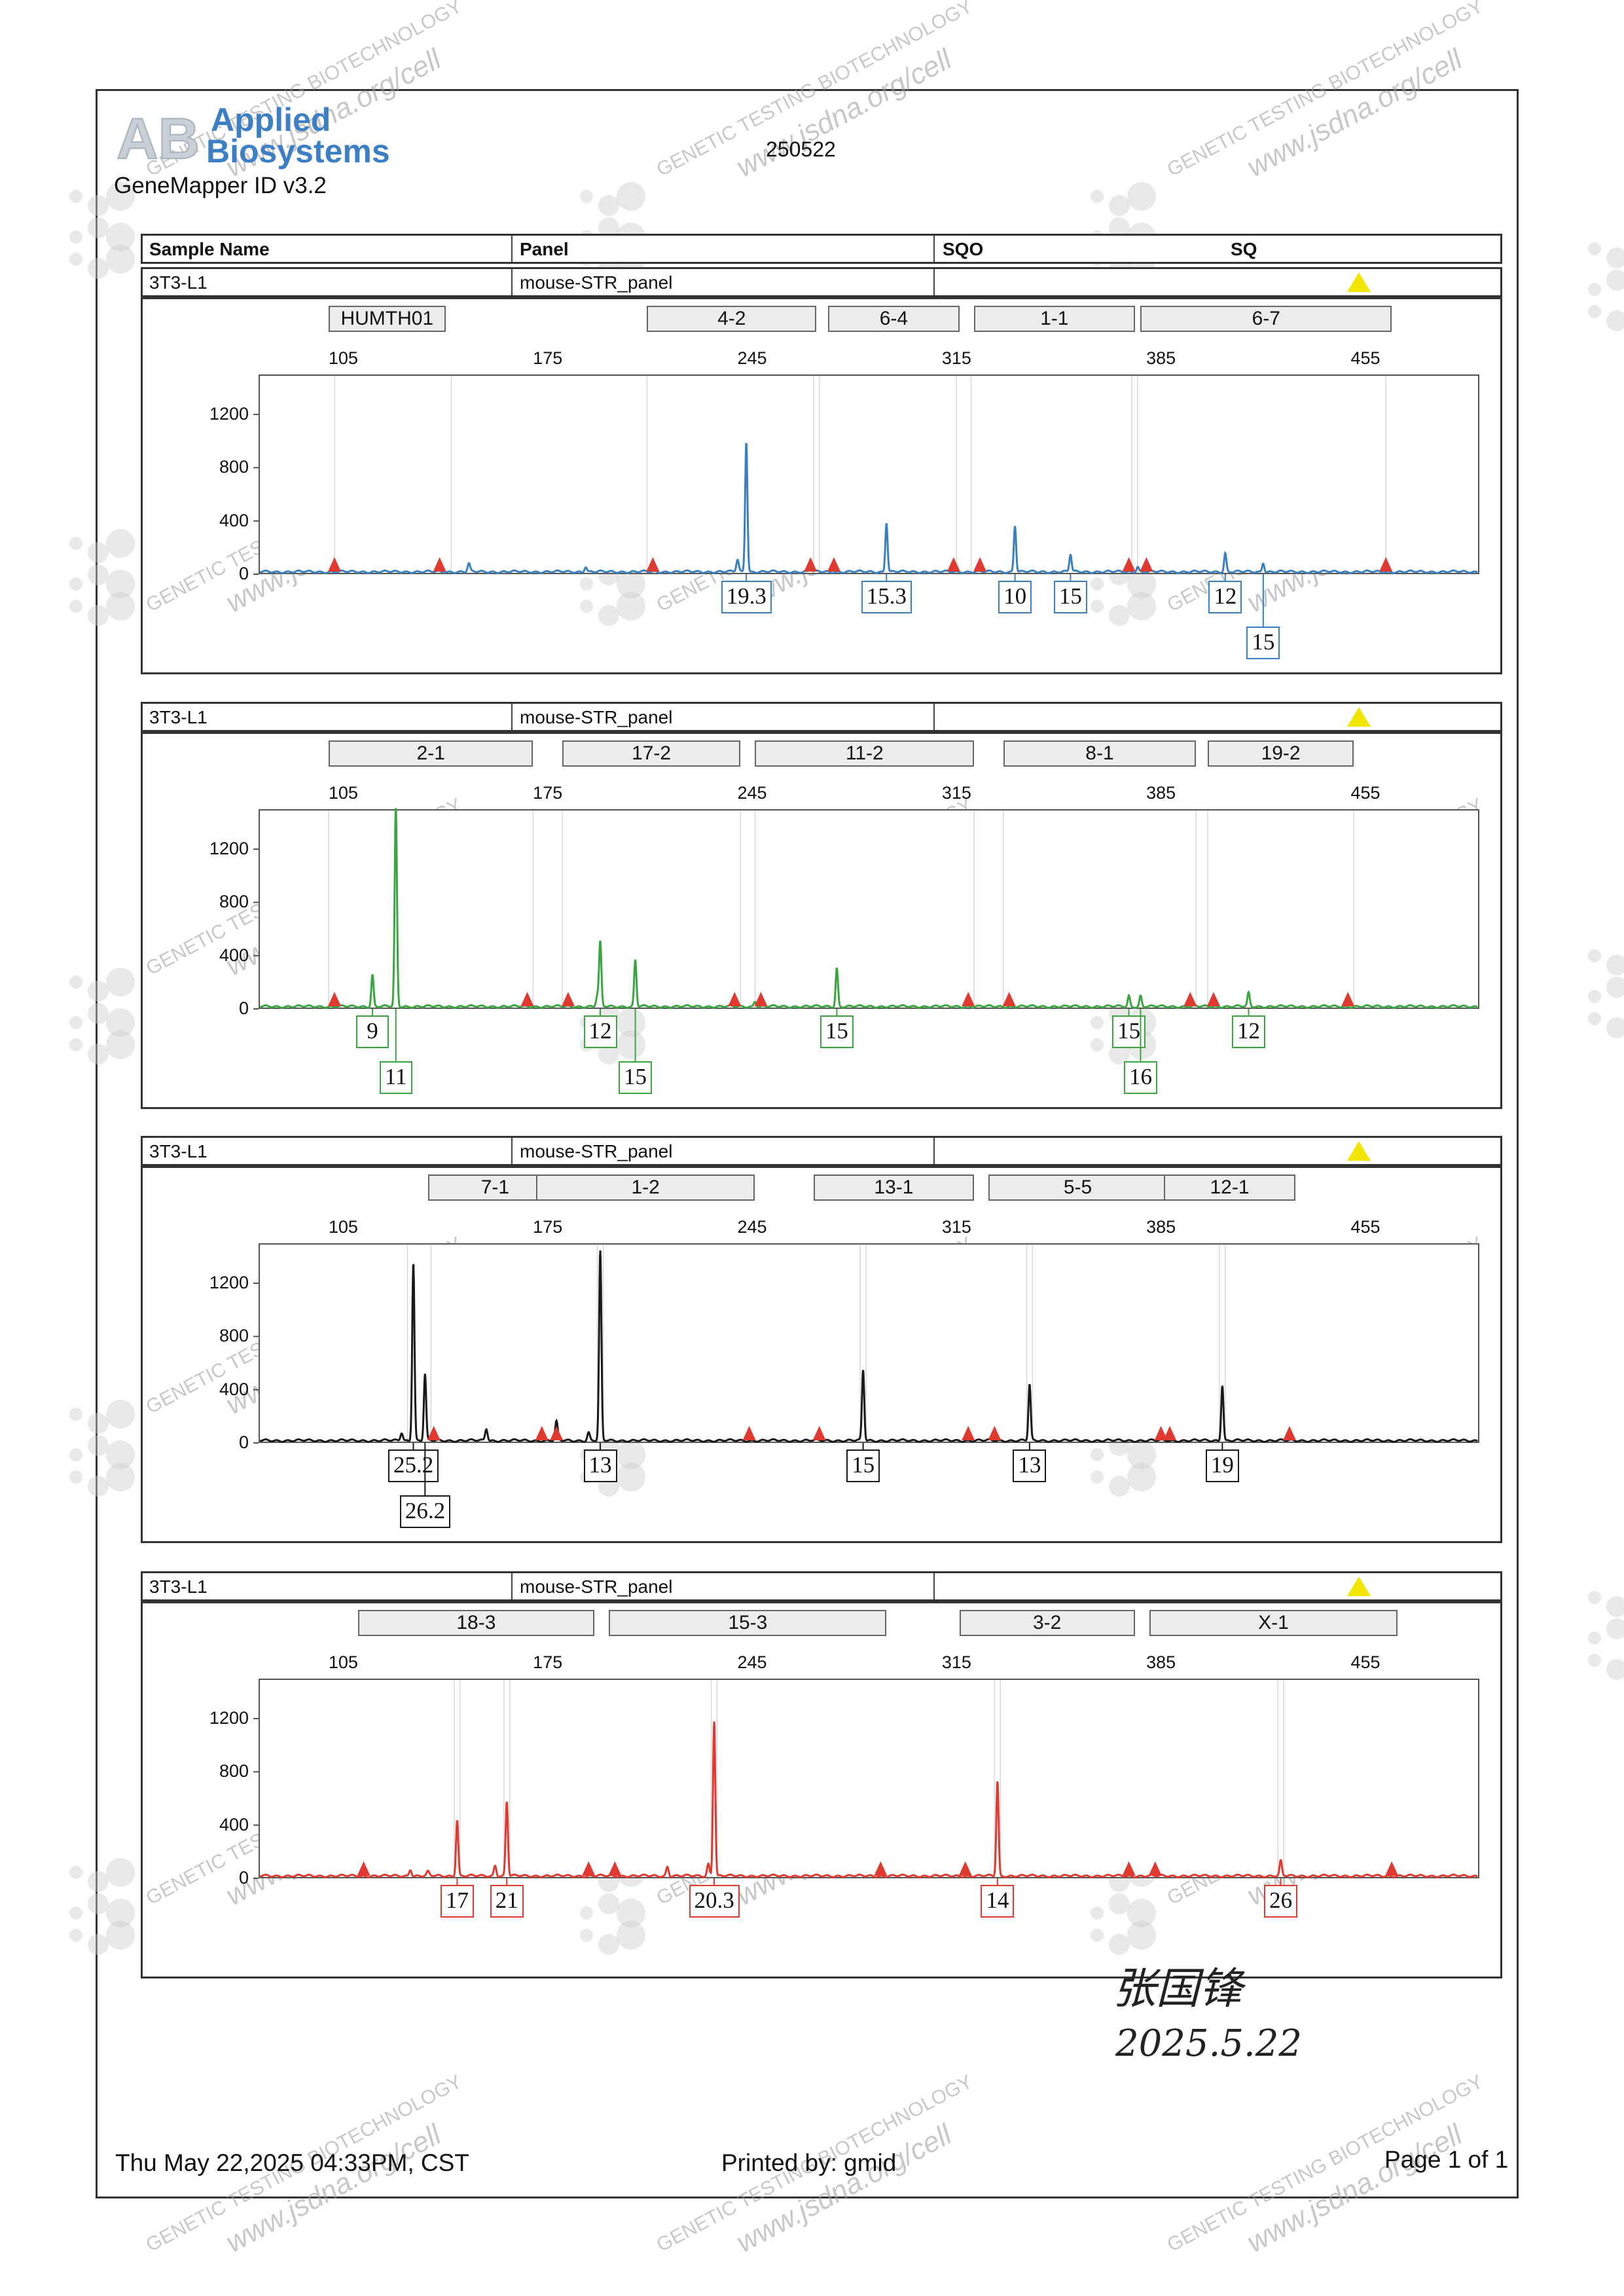 This screenshot has width=1624, height=2296. What do you see at coordinates (894, 1188) in the screenshot?
I see `locus-marker: 13-1` at bounding box center [894, 1188].